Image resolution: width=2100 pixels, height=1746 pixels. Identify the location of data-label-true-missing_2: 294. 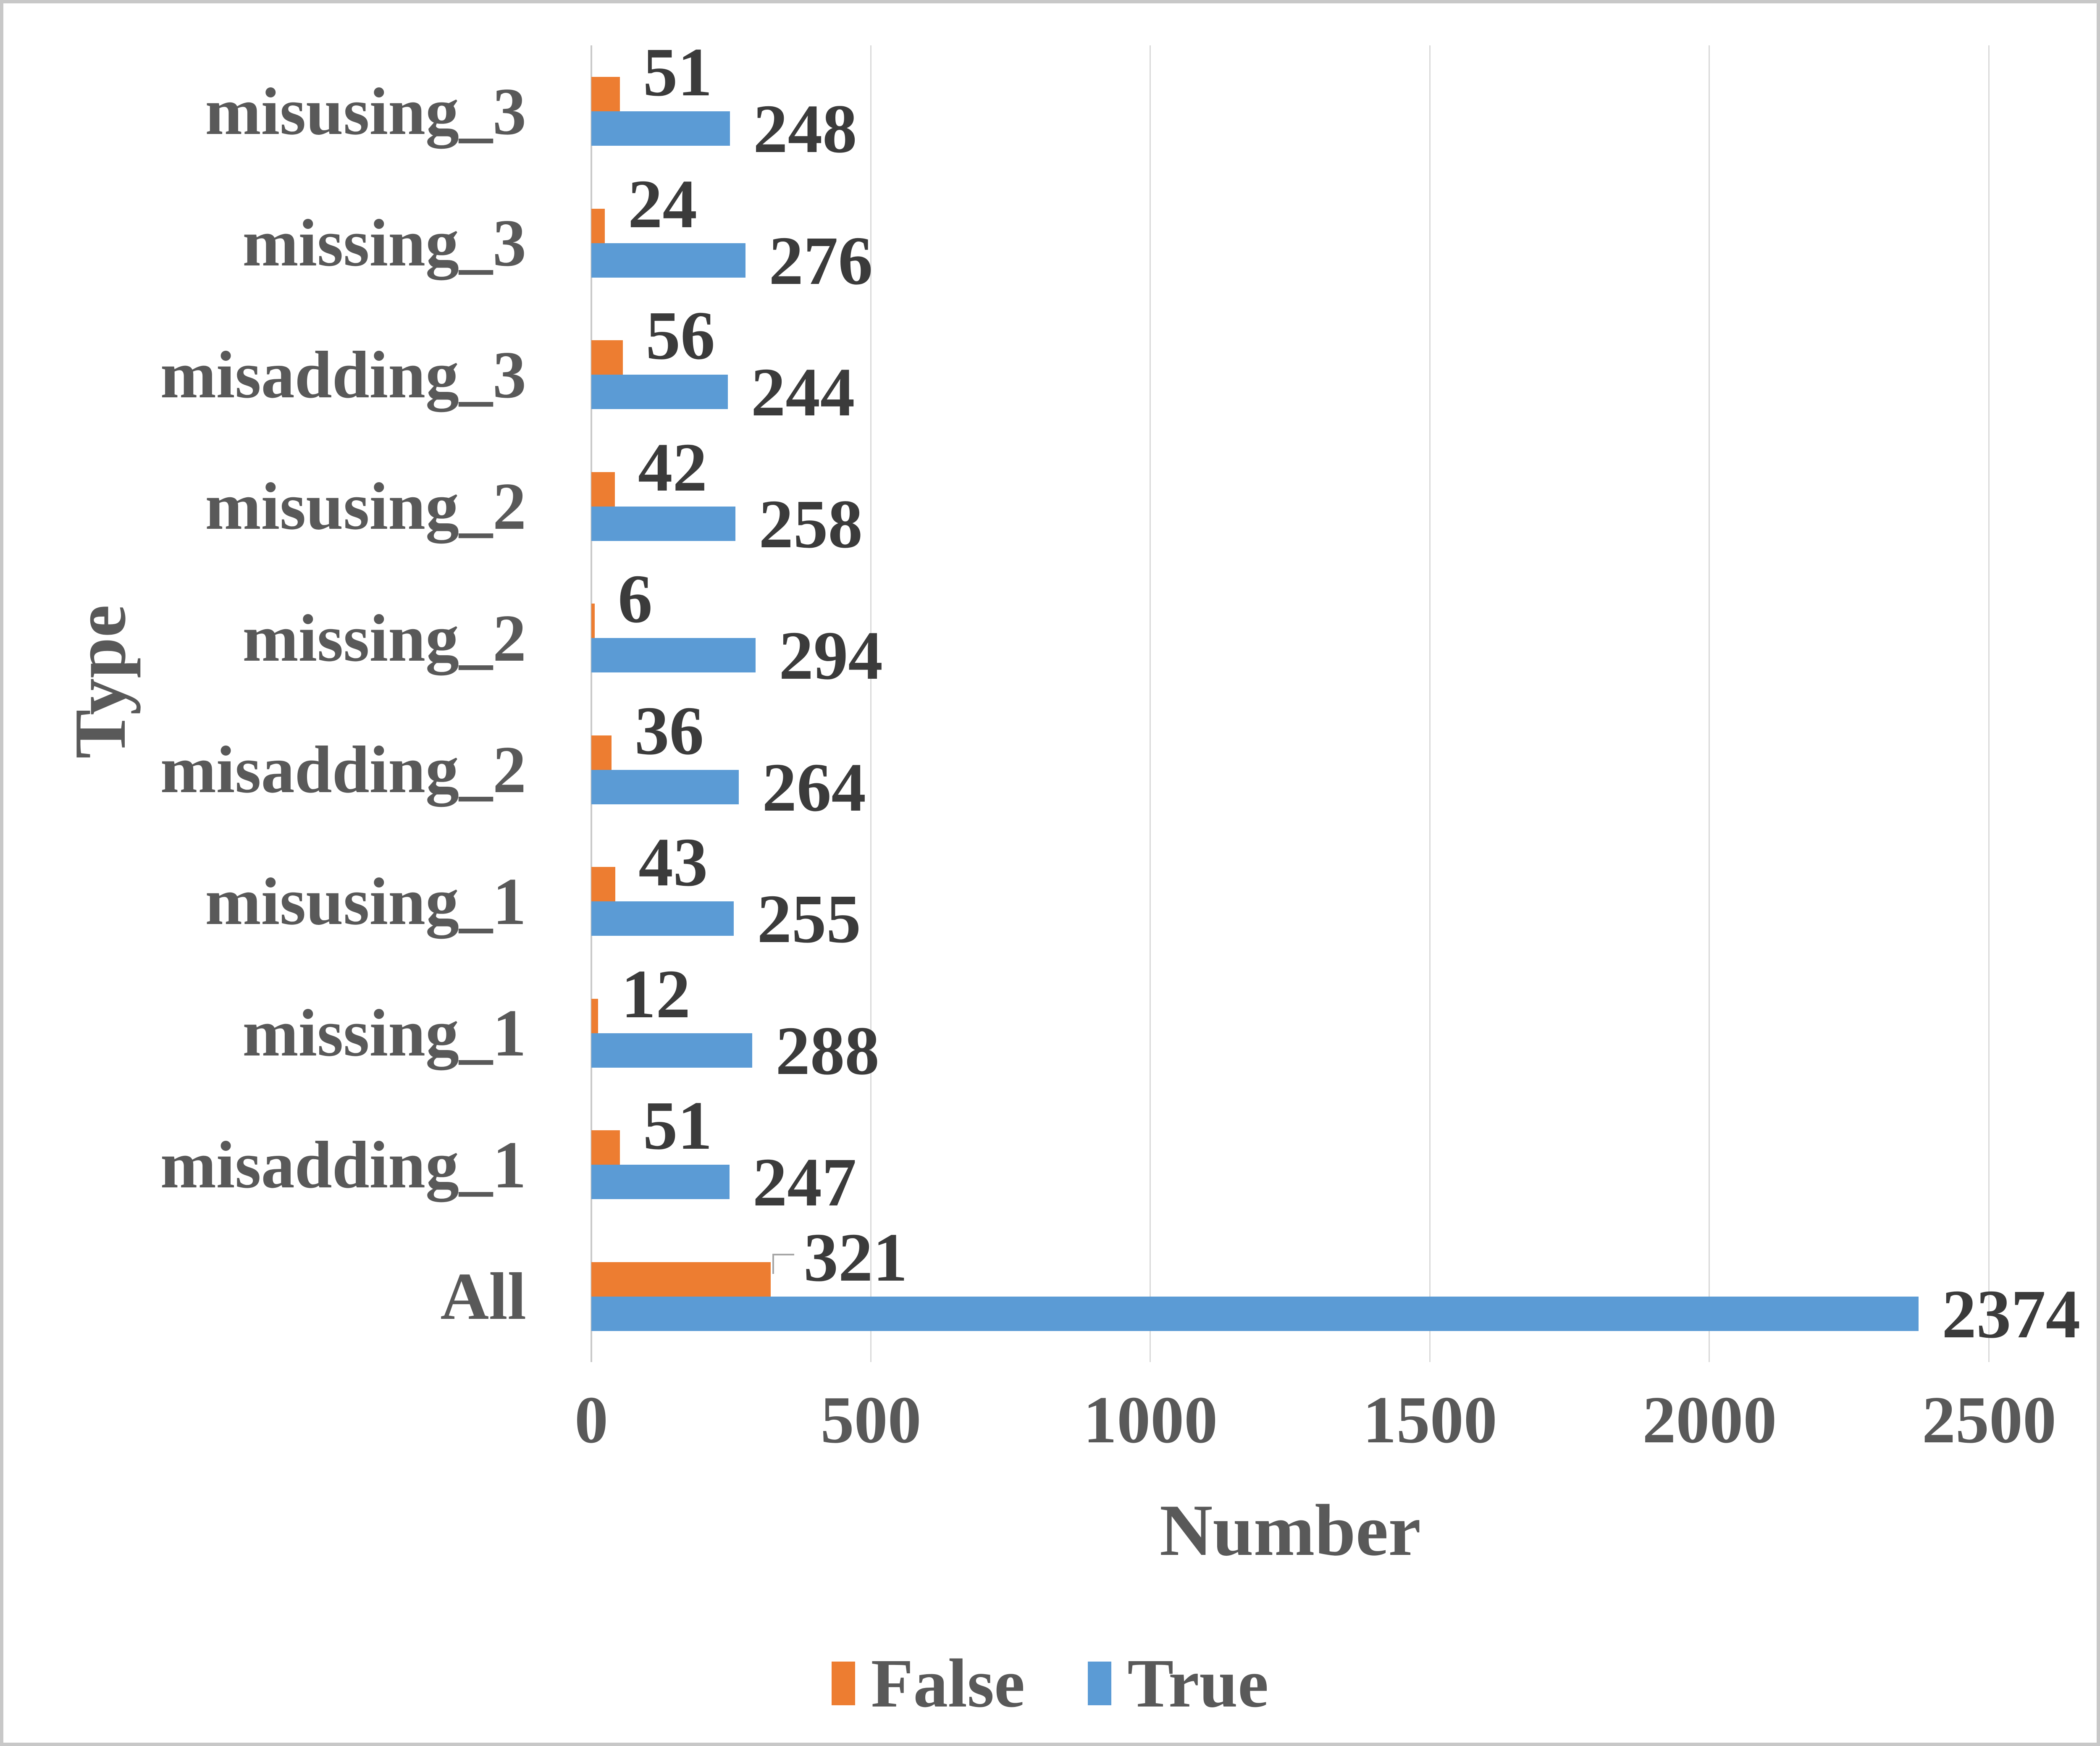
(831, 655).